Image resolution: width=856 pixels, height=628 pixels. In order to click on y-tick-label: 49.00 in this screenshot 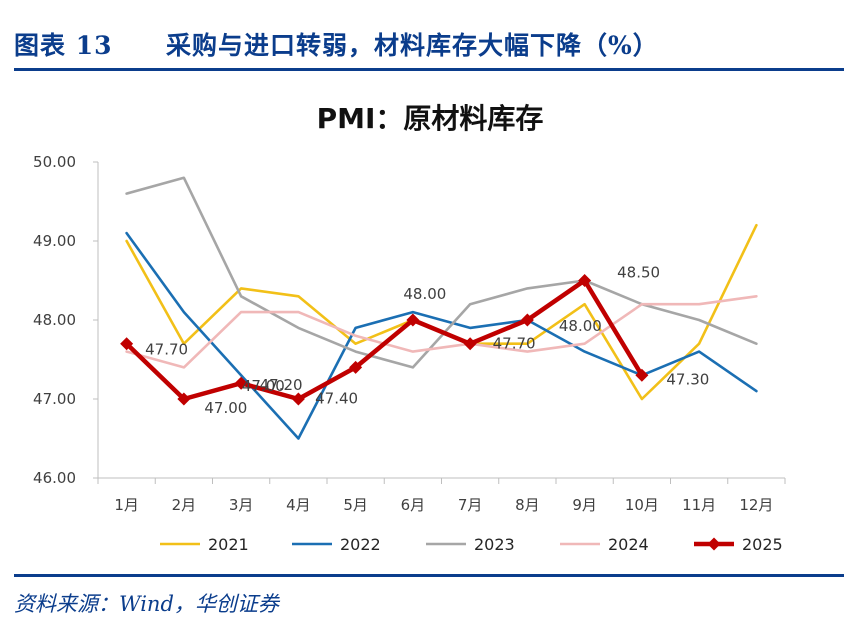, I will do `click(54, 241)`.